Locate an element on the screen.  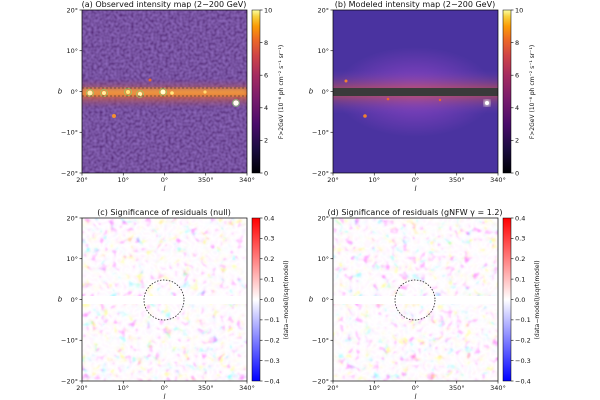
colorbar-b-label: F>2GeV (10⁻⁶ ph cm⁻² s⁻¹ sr⁻¹) is located at coordinates (532, 92).